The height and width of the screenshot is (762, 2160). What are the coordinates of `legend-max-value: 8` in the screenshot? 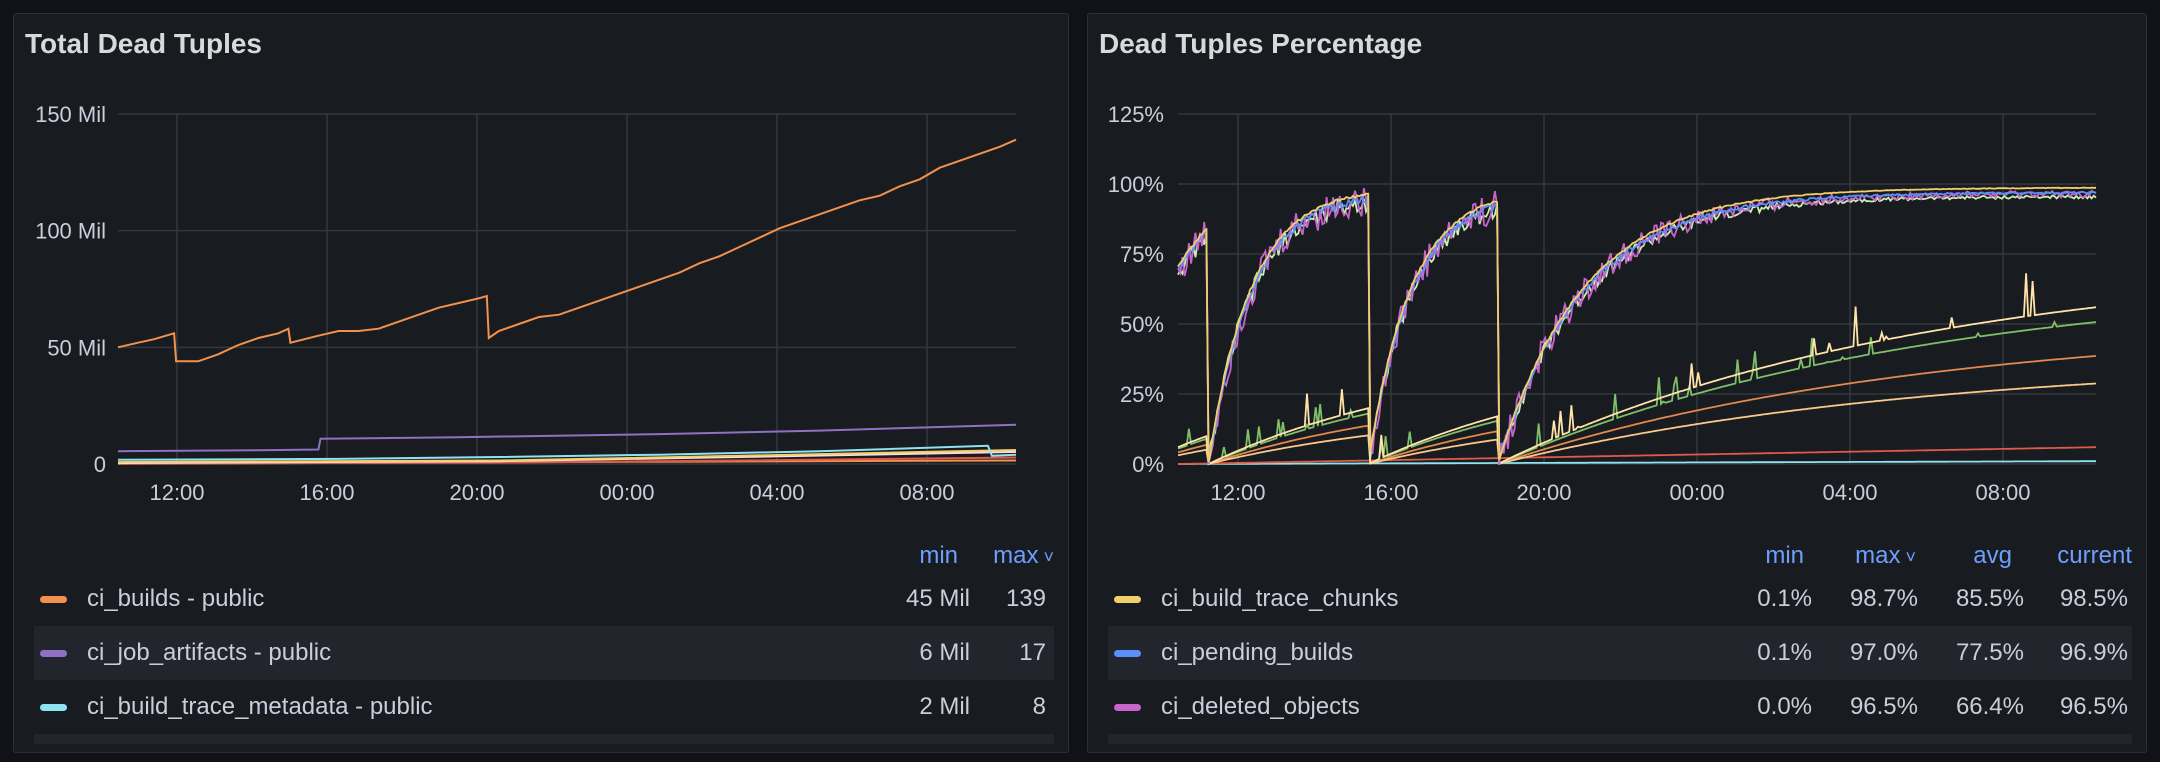 It's located at (1039, 706).